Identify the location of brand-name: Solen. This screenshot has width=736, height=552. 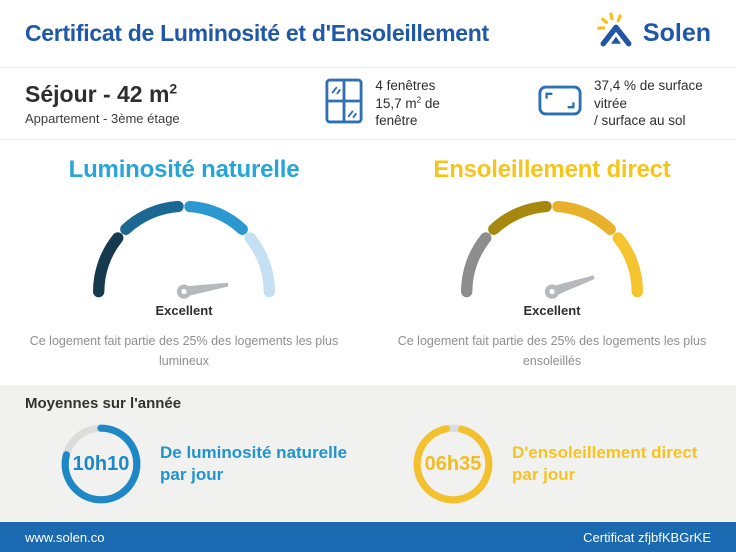
(676, 33).